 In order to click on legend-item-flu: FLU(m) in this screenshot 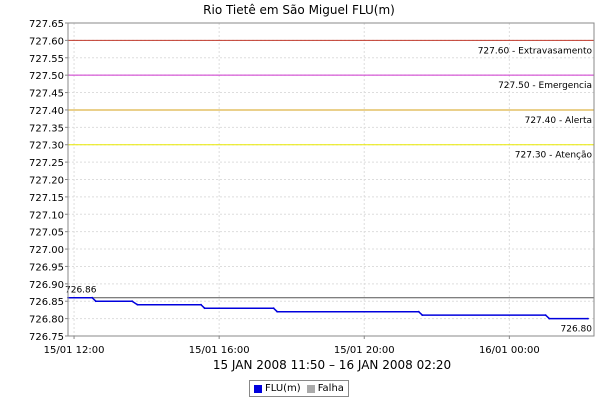, I will do `click(277, 388)`.